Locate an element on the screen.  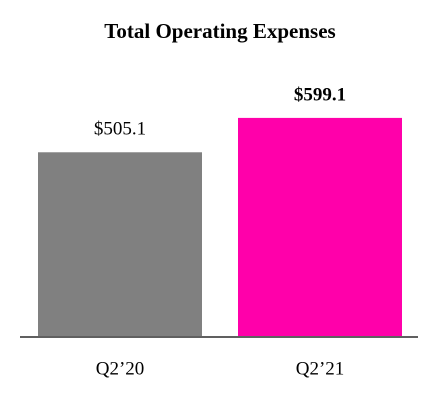
x-tick-label: Q2’20 is located at coordinates (120, 368).